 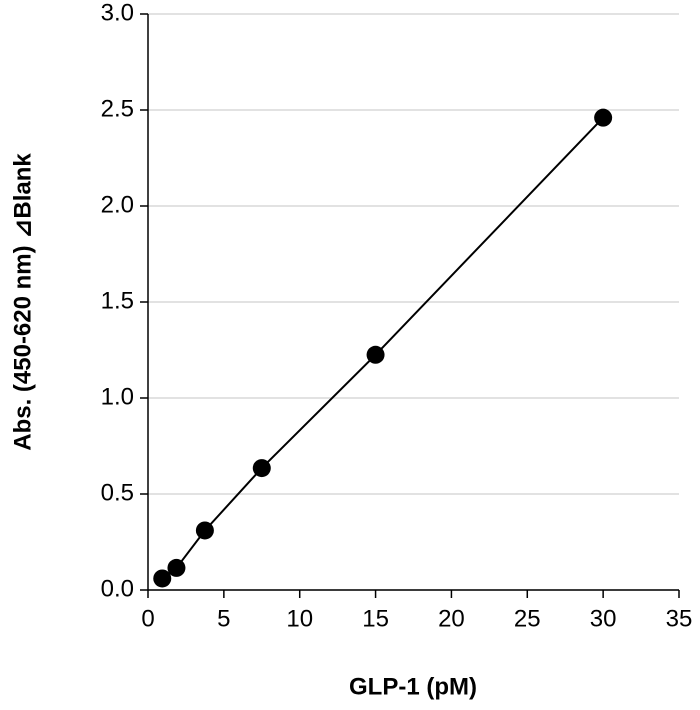 What do you see at coordinates (117, 13) in the screenshot?
I see `y-tick-label: 3.0` at bounding box center [117, 13].